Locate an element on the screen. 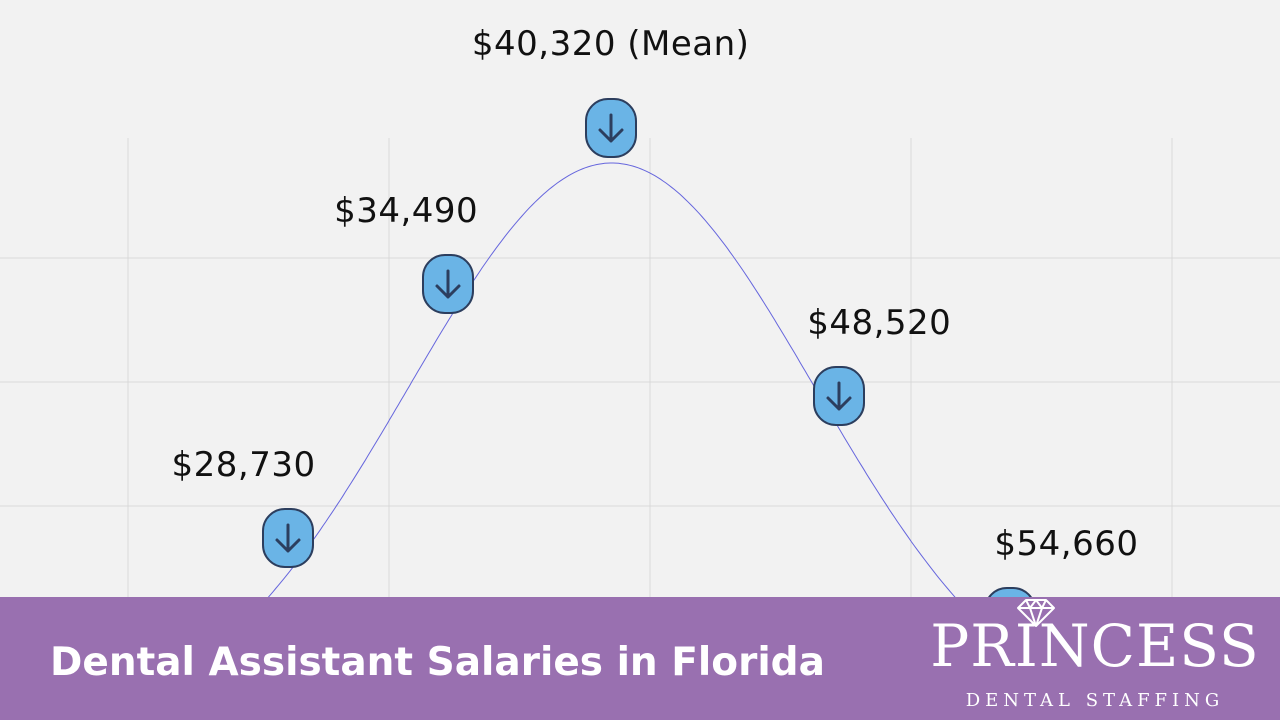 This screenshot has height=720, width=1280. footer-title: Dental Assistant Salaries in Florida is located at coordinates (437, 662).